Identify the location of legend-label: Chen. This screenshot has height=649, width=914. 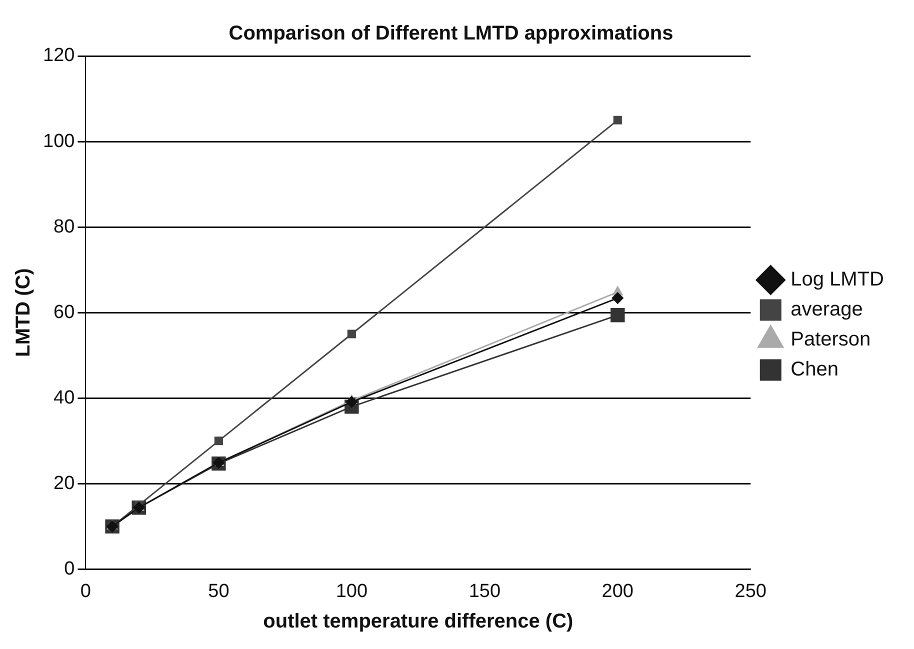
(814, 369).